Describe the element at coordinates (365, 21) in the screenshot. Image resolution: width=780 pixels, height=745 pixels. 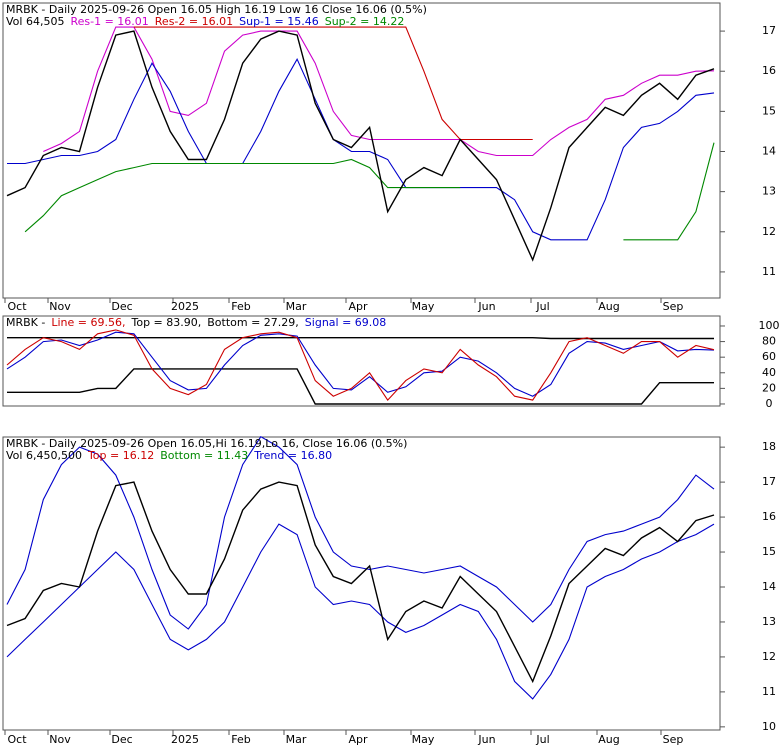
I see `legend-entry: Sup-2 = 14.22` at that location.